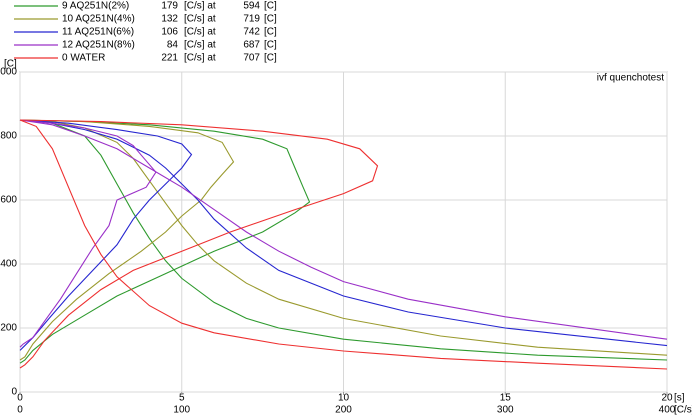  I want to click on x2-tick-label: 400, so click(667, 410).